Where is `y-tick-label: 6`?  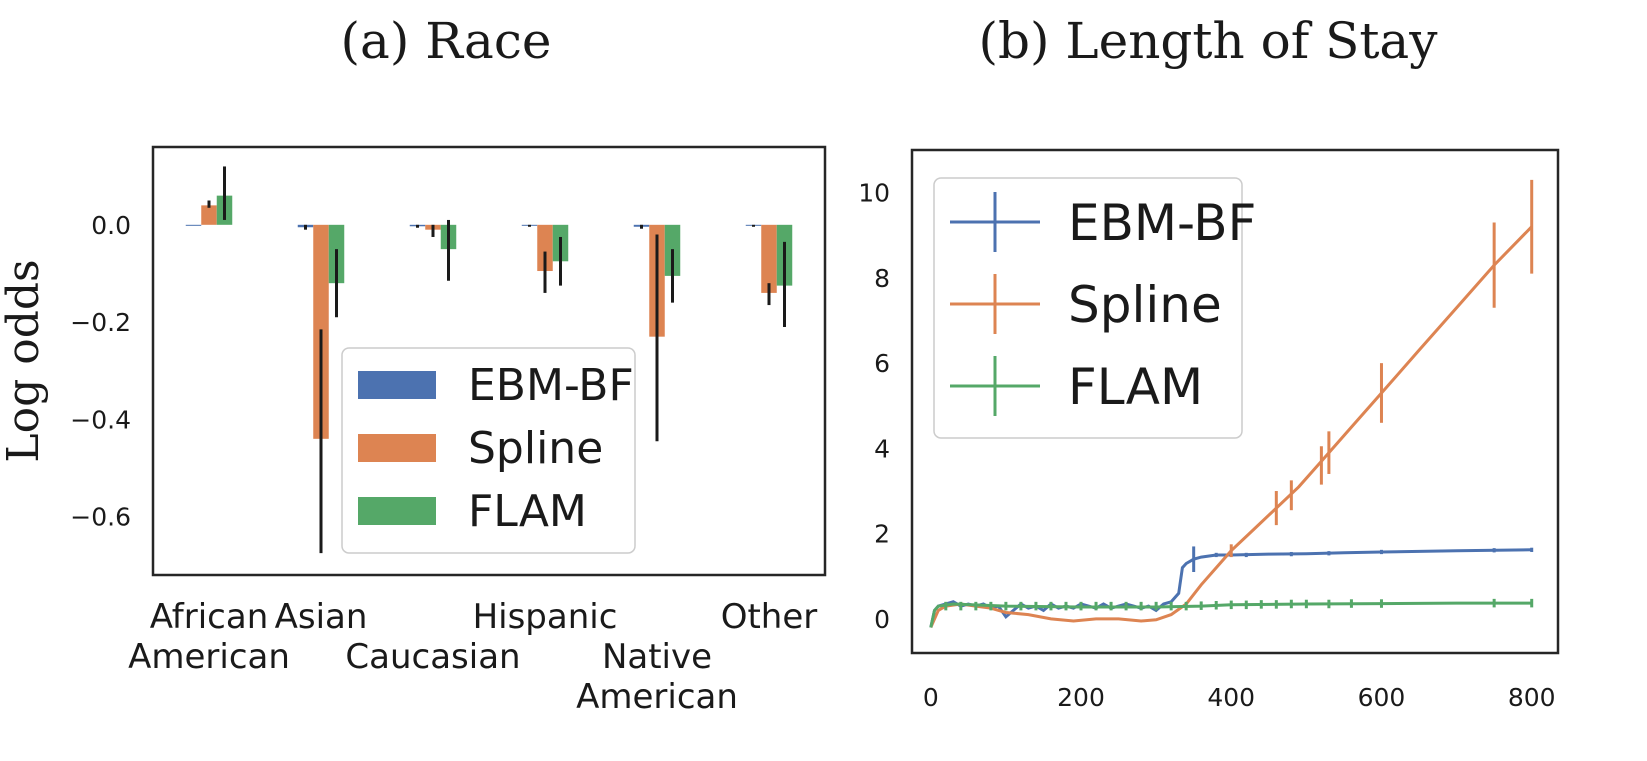
y-tick-label: 6 is located at coordinates (882, 363).